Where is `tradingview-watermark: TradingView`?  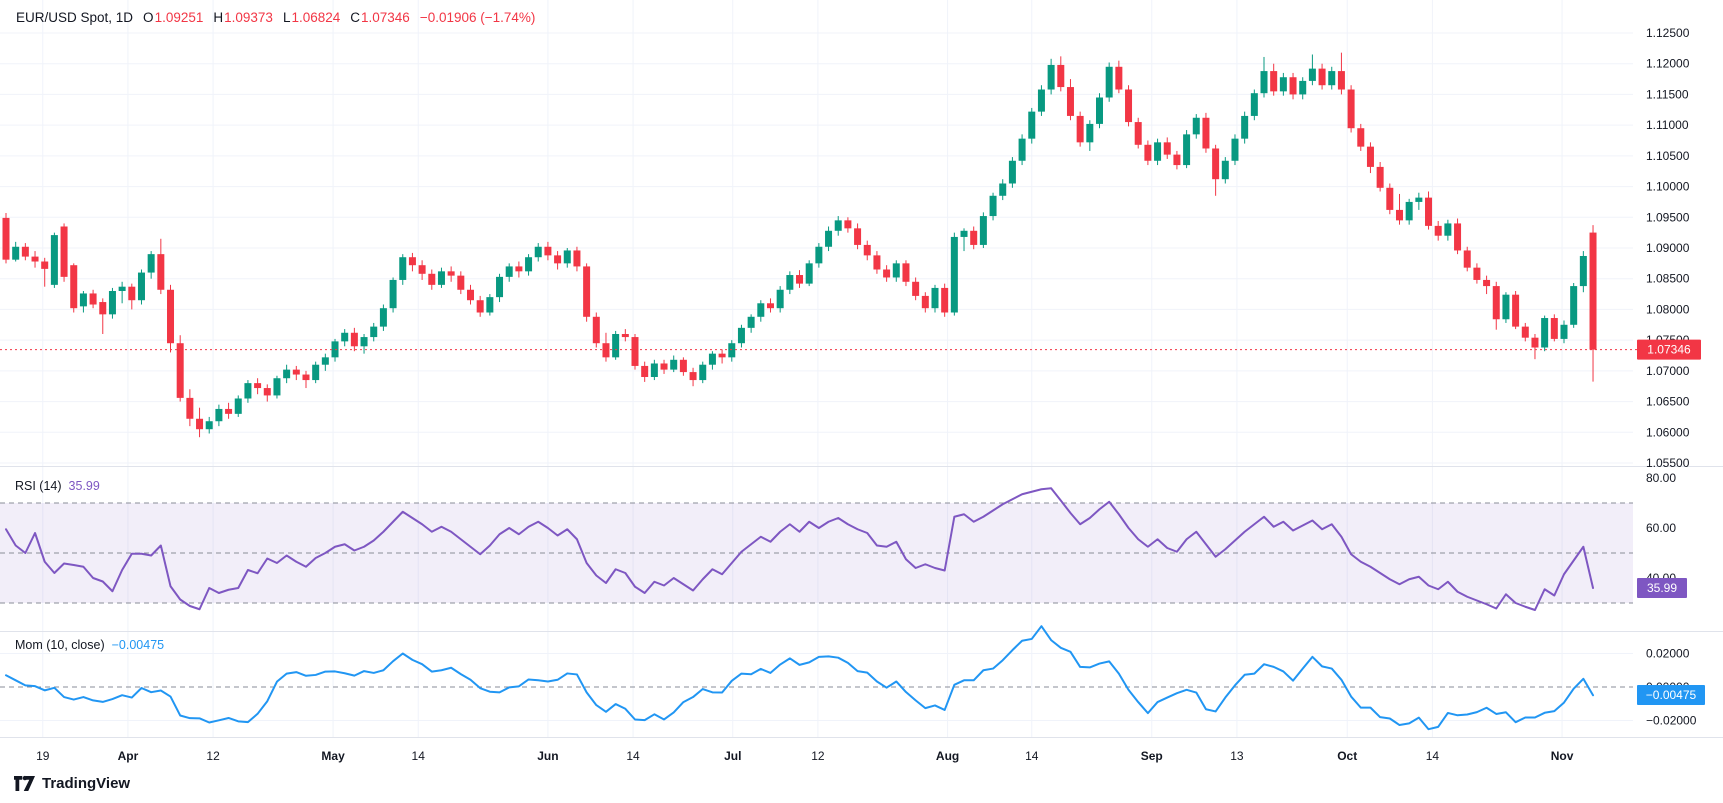 tradingview-watermark: TradingView is located at coordinates (72, 783).